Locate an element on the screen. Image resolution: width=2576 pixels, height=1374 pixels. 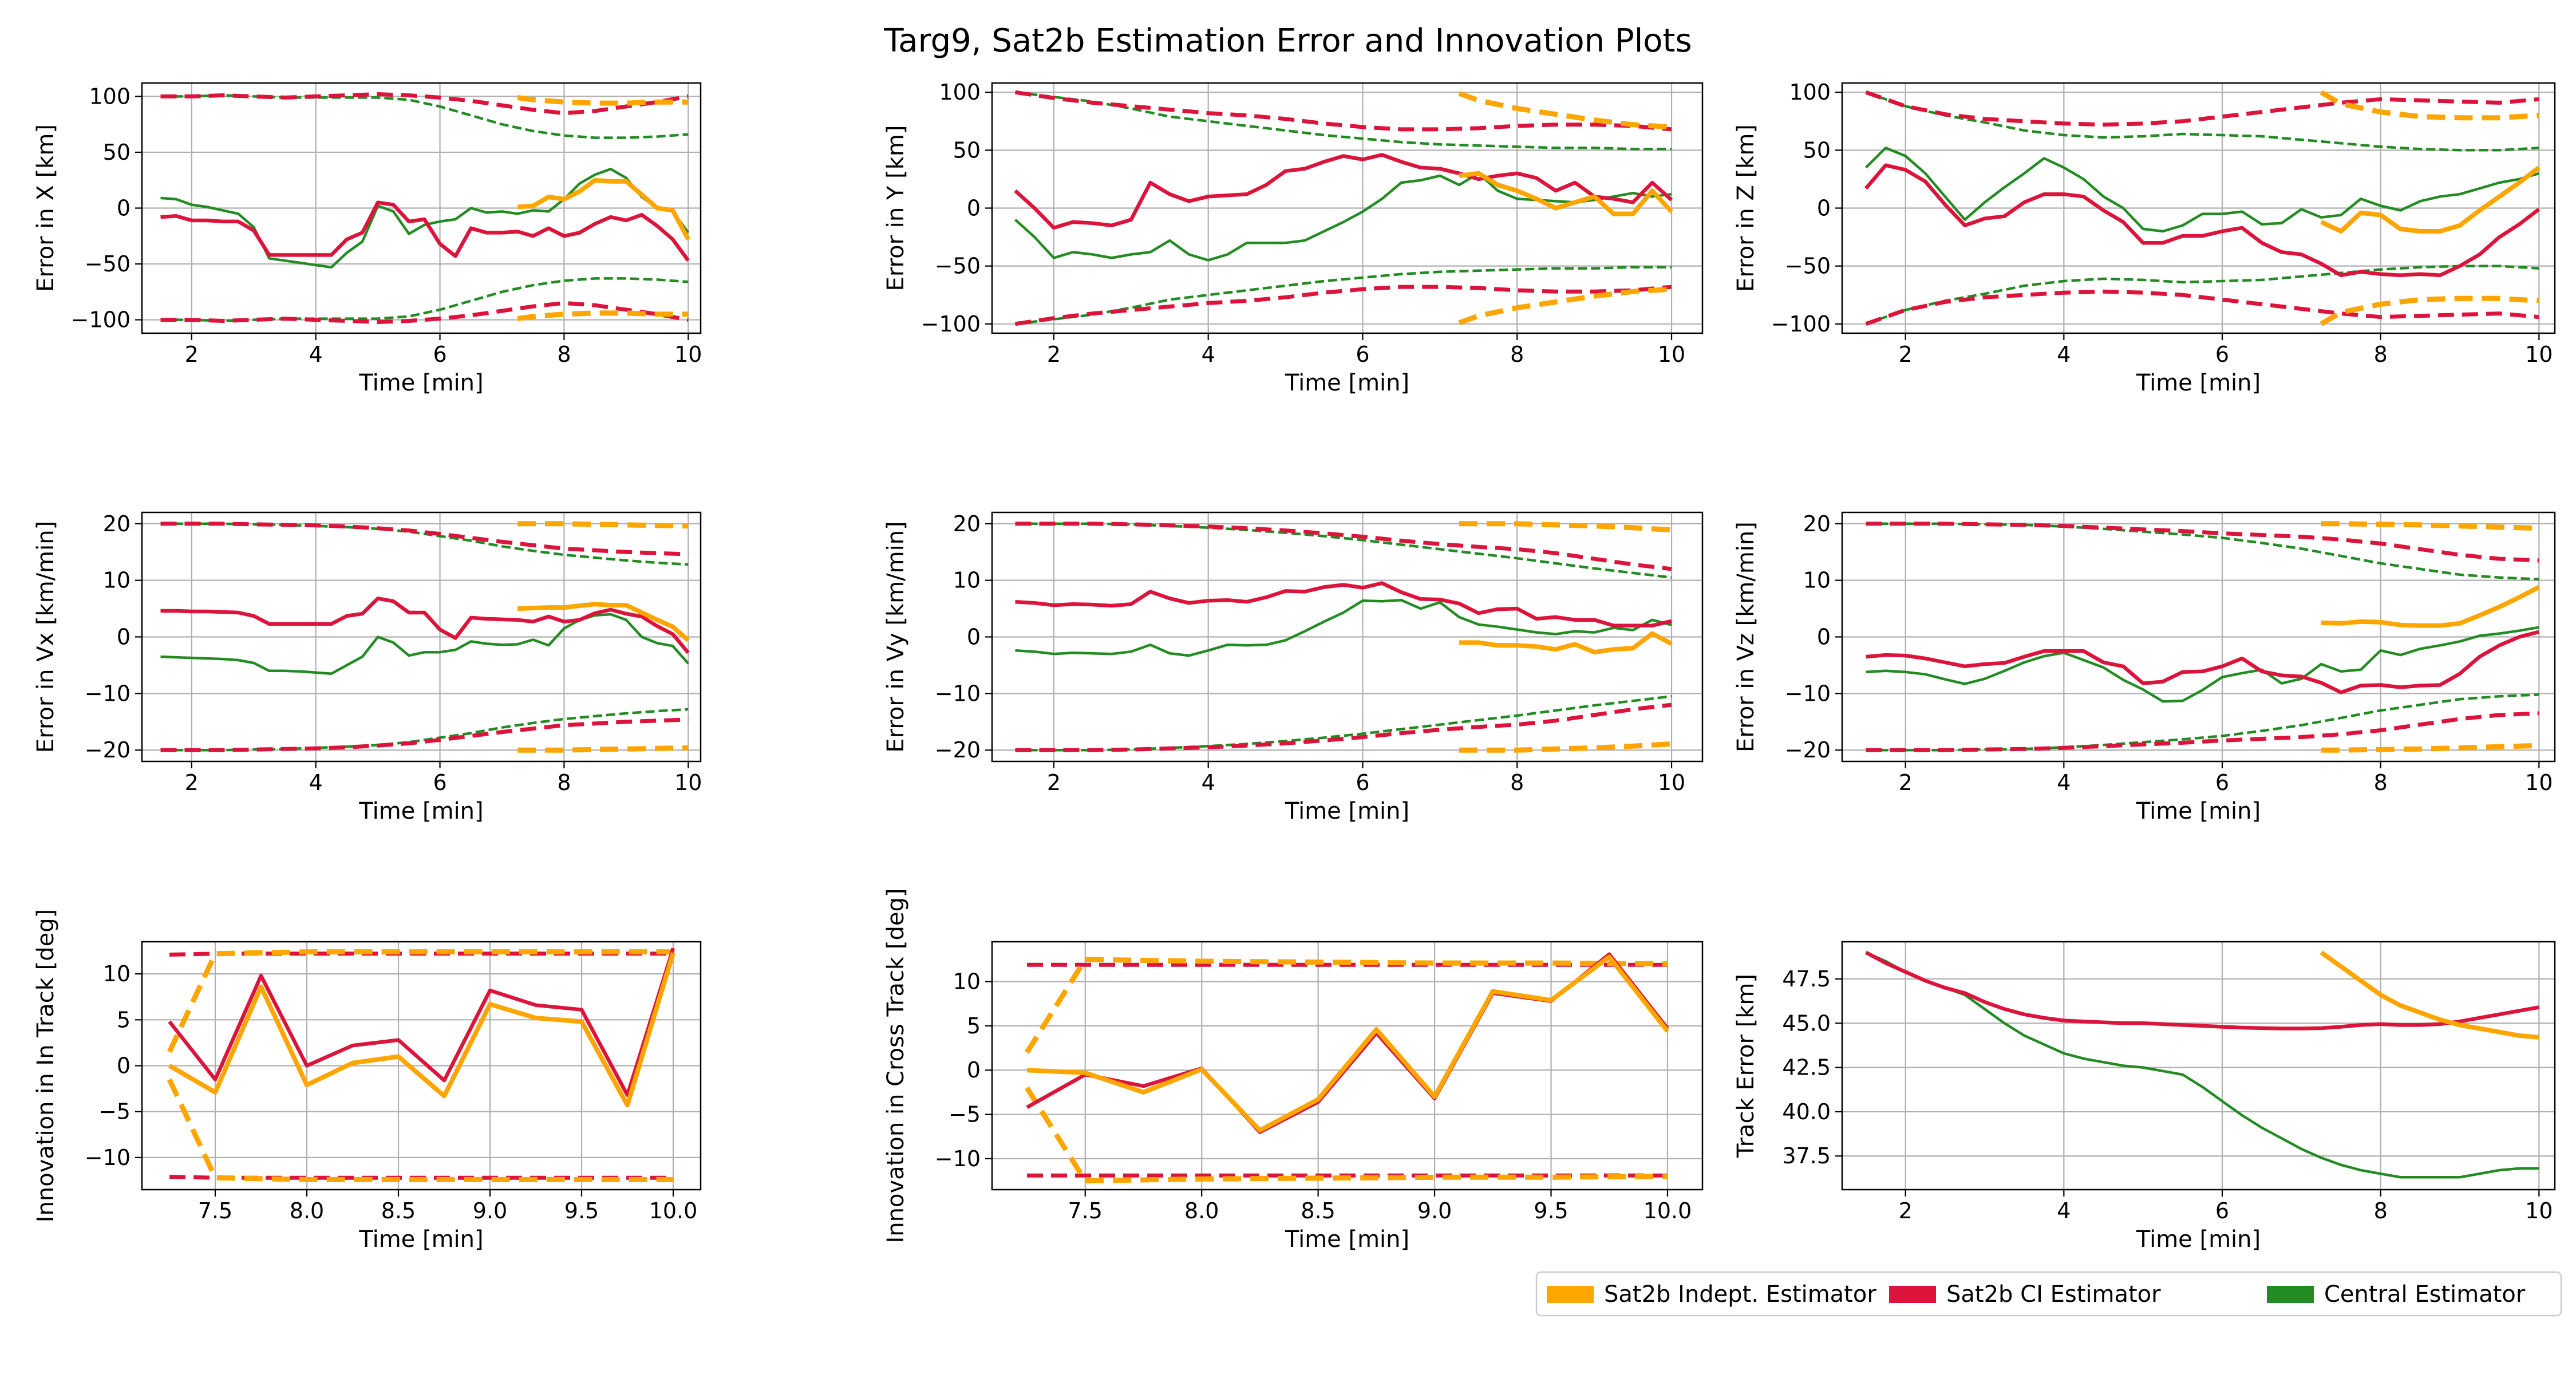
x-tick-label: 9.5 is located at coordinates (581, 1210).